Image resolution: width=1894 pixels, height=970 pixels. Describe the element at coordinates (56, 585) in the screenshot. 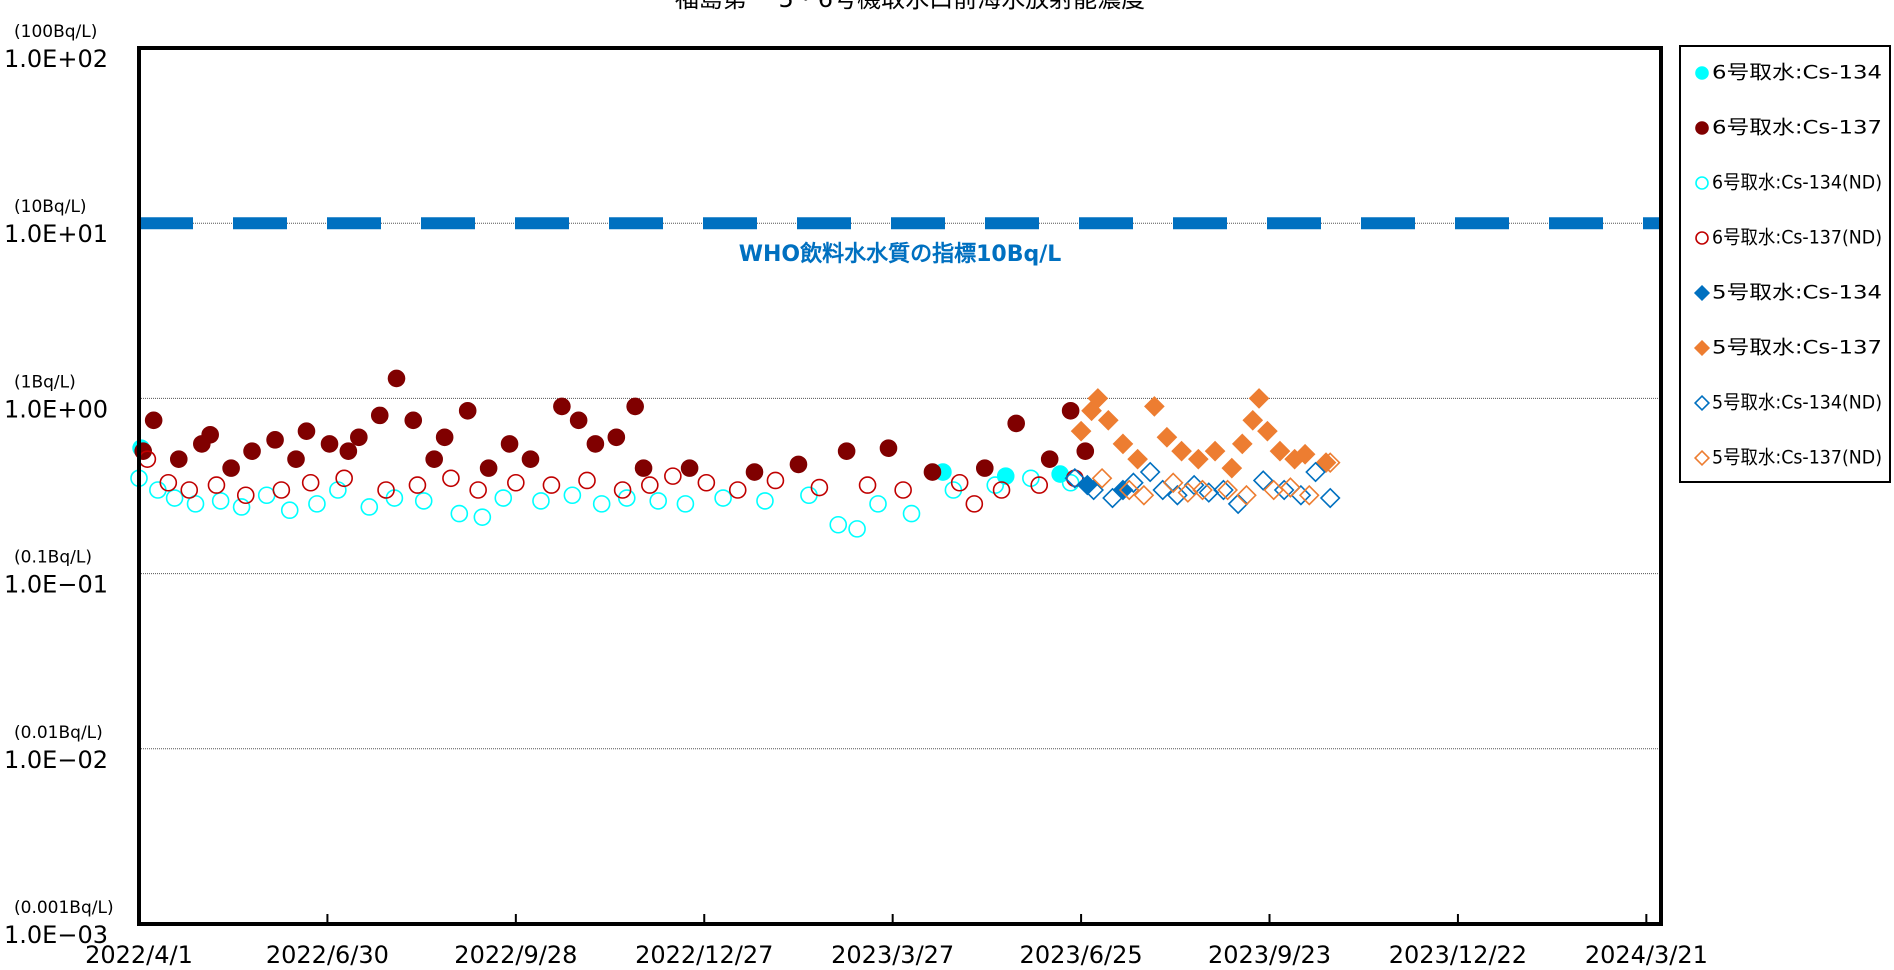

I see `y-tick-label: 1.0E−01` at that location.